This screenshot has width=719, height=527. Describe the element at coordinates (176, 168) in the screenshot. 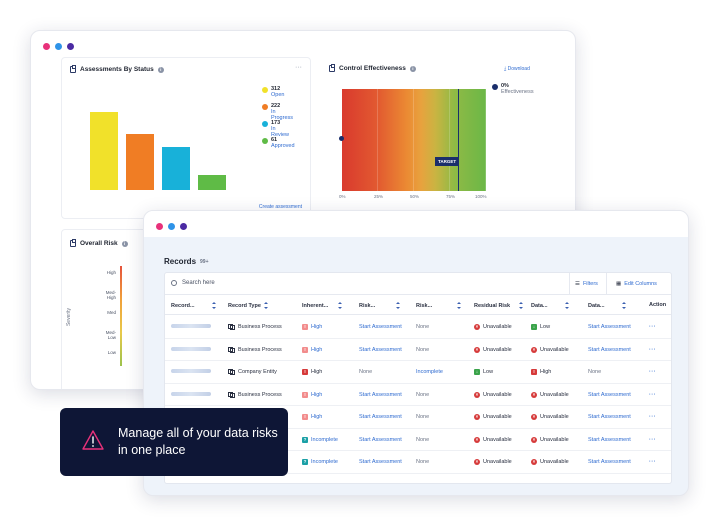

I see `bar-in-review` at that location.